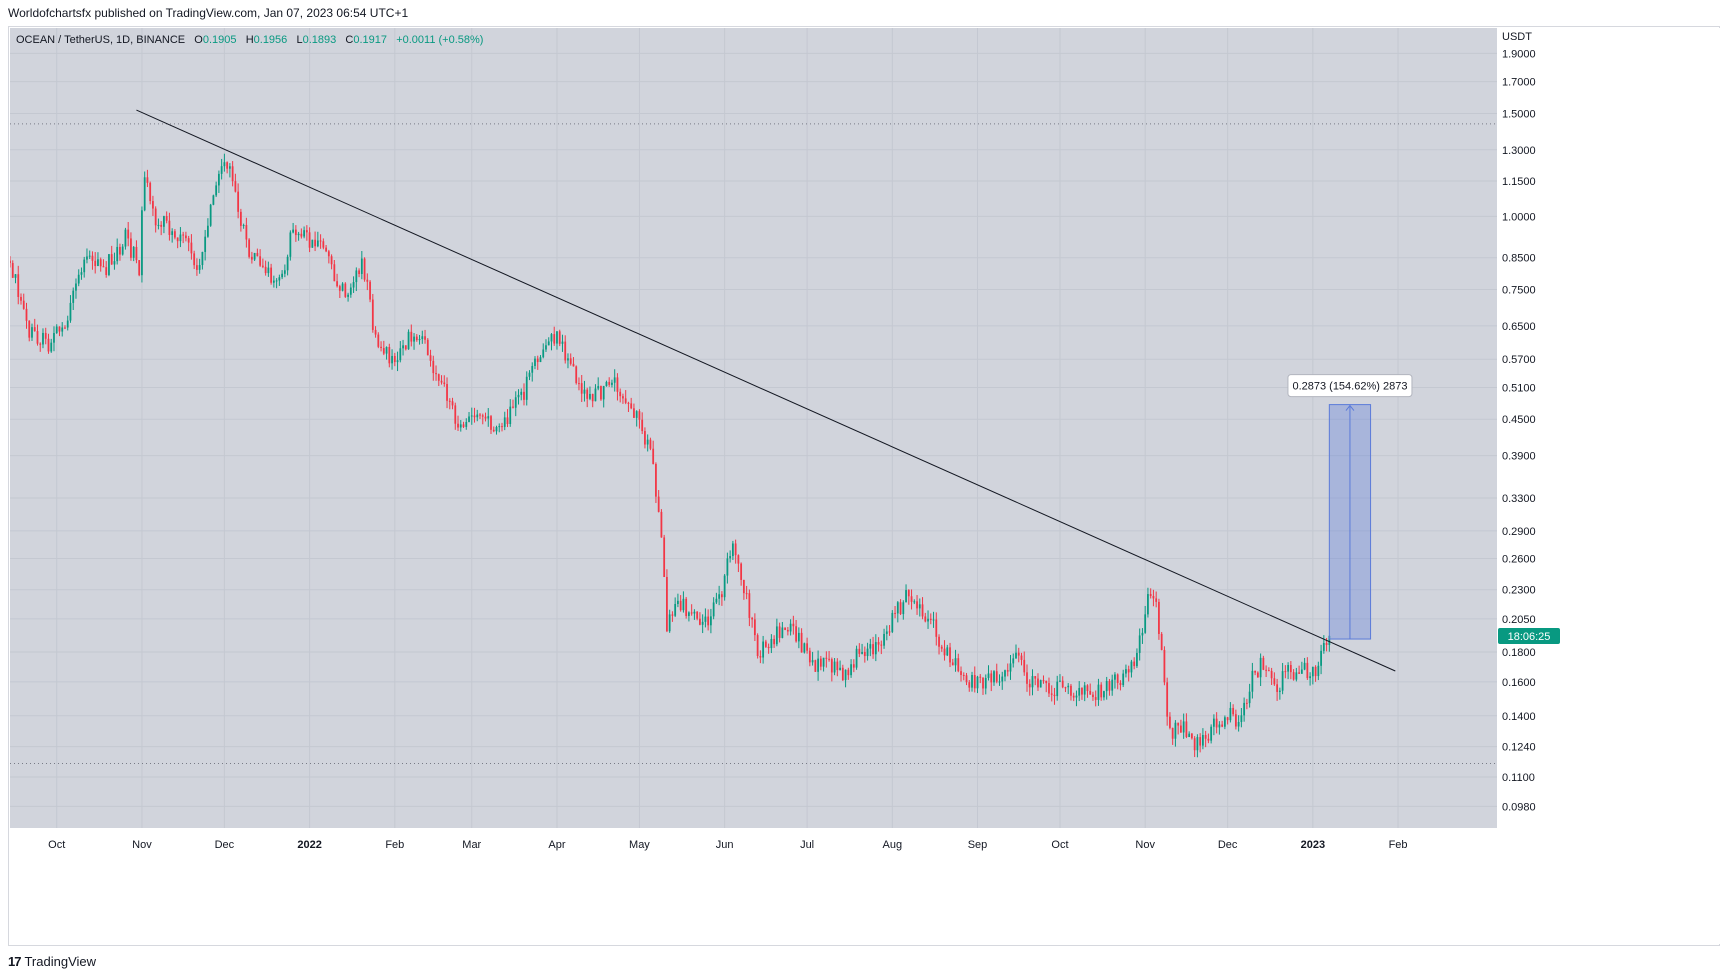  Describe the element at coordinates (52, 961) in the screenshot. I see `footer-branding: 17 TradingView` at that location.